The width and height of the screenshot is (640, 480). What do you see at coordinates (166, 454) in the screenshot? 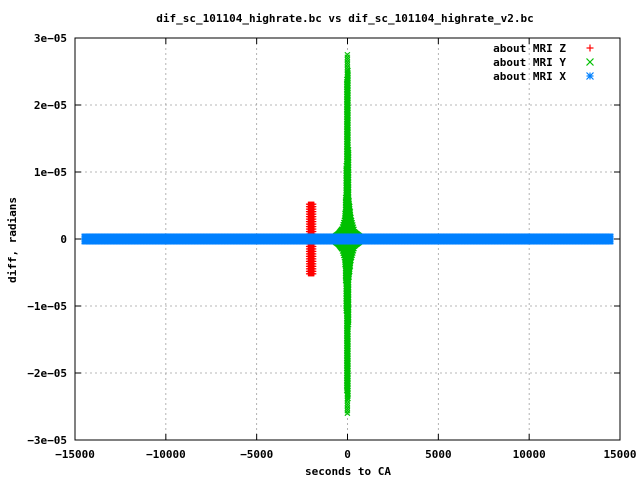
I see `x-tick-label: −10000` at bounding box center [166, 454].